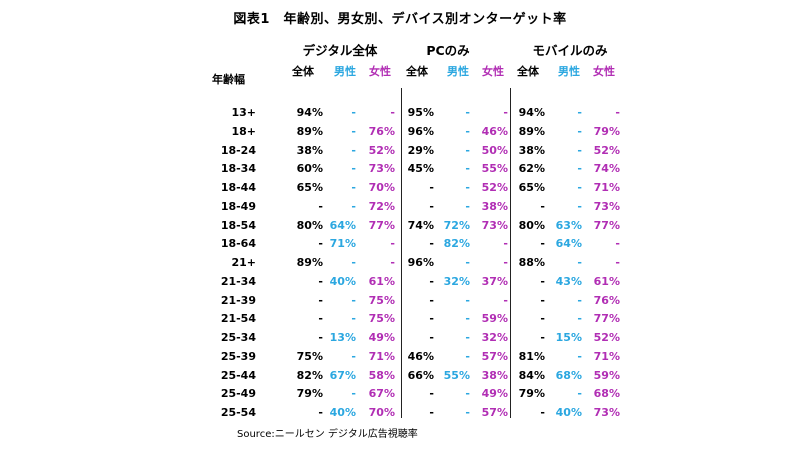 This screenshot has width=800, height=450. I want to click on cell-mobile-male: 64%, so click(568, 243).